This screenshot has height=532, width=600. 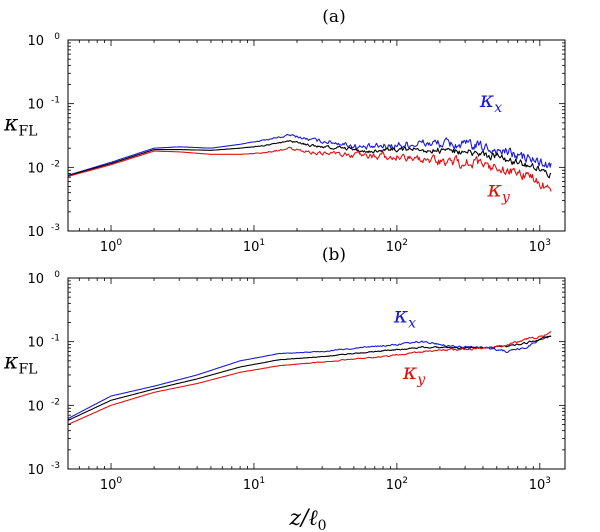 I want to click on panel-b-label: (b), so click(x=334, y=255).